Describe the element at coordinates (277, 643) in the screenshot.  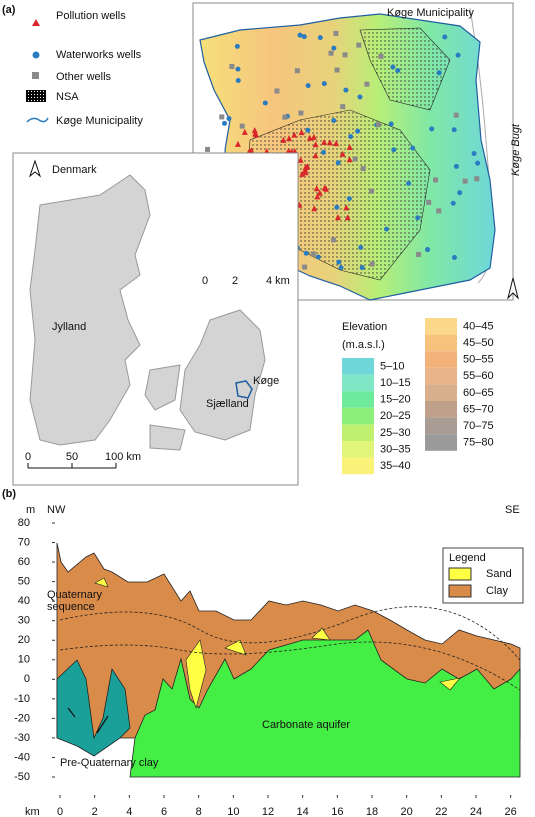
I see `sand-lens` at that location.